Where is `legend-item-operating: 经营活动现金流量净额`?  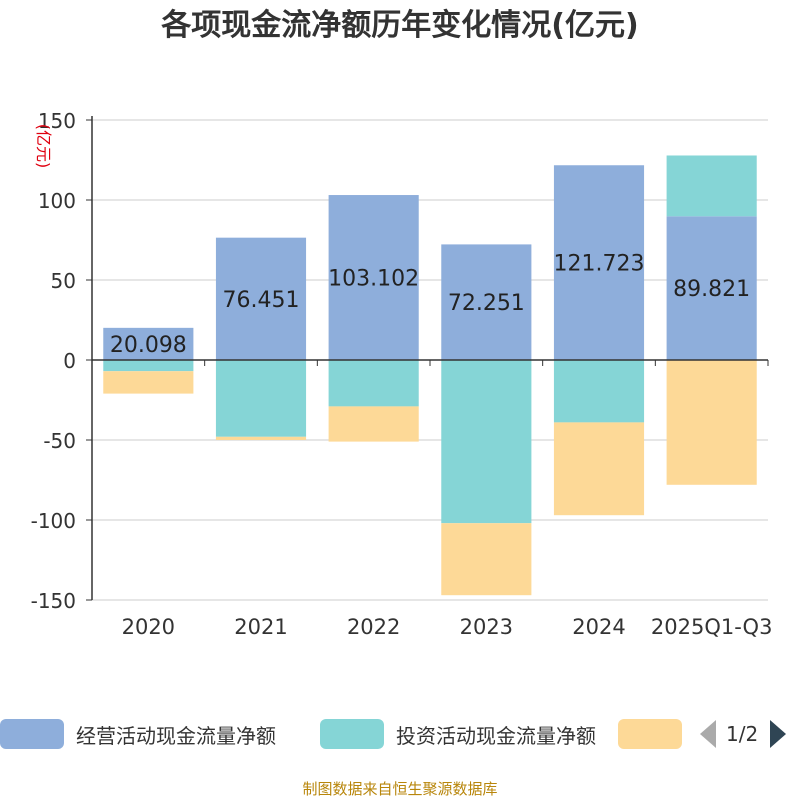
legend-item-operating: 经营活动现金流量净额 is located at coordinates (138, 734).